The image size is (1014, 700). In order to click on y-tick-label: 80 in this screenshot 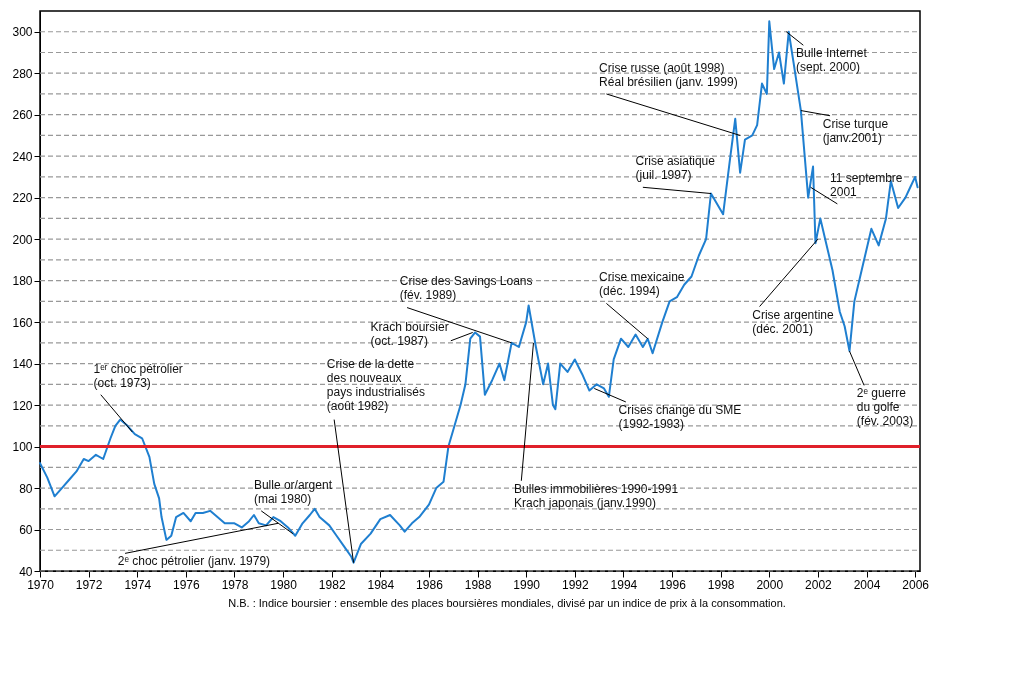, I will do `click(26, 488)`.